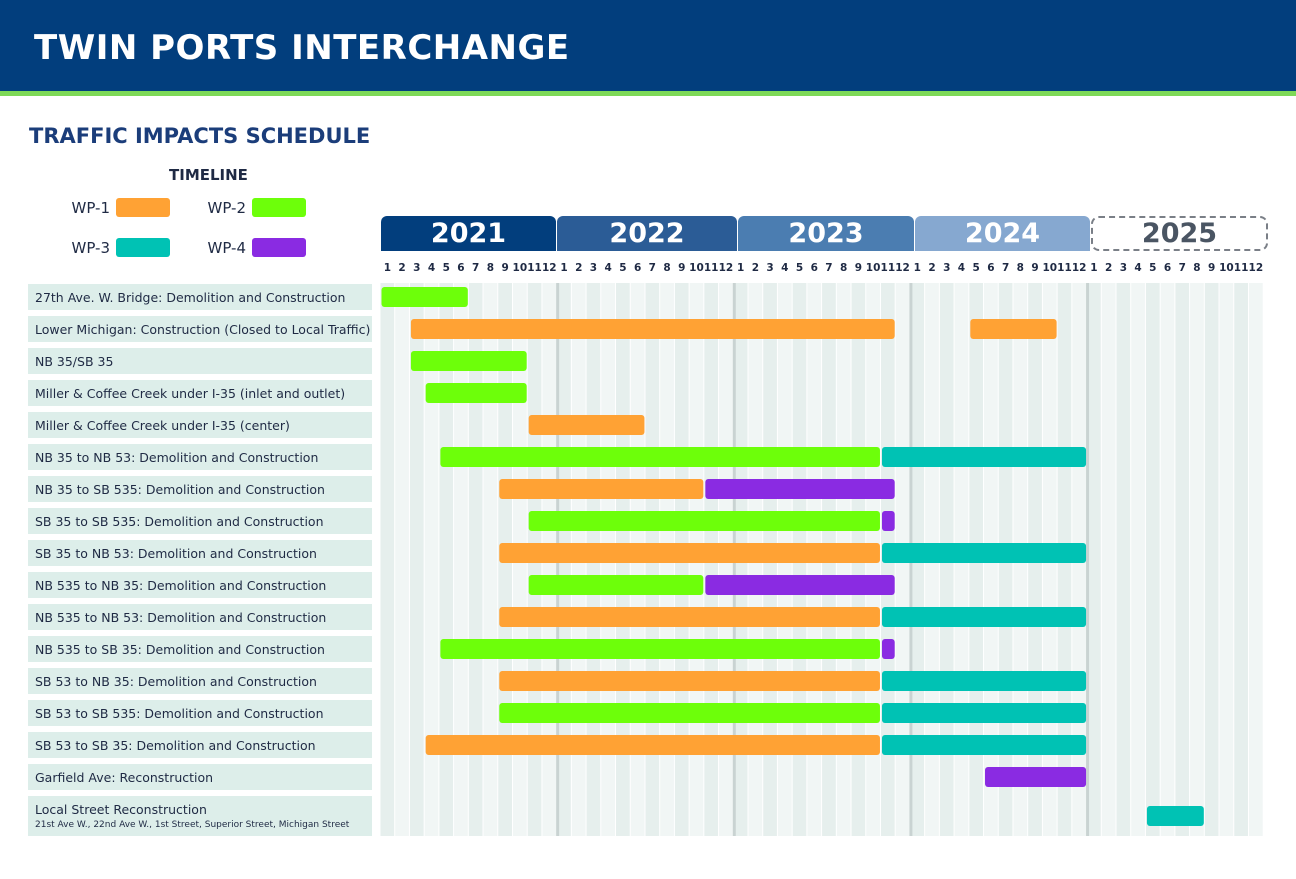 Image resolution: width=1296 pixels, height=879 pixels. What do you see at coordinates (115, 247) in the screenshot?
I see `legend-item-wp3: WP-3` at bounding box center [115, 247].